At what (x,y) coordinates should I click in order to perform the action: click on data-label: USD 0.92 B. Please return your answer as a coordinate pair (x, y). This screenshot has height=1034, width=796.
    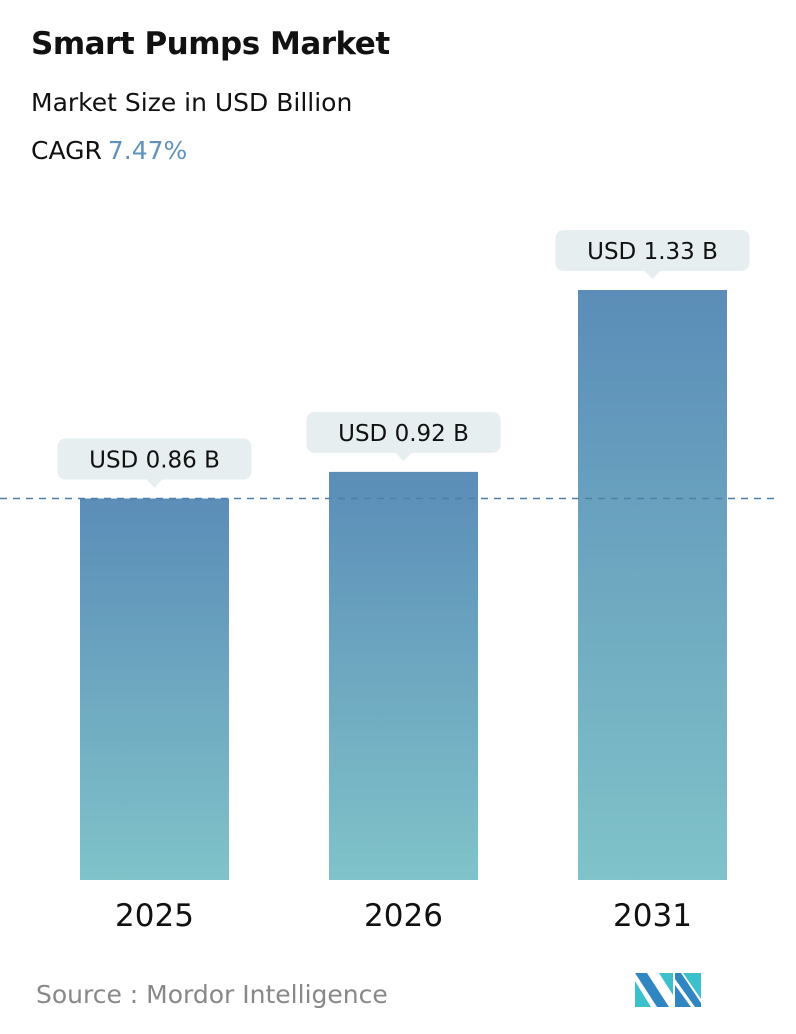
    Looking at the image, I should click on (403, 434).